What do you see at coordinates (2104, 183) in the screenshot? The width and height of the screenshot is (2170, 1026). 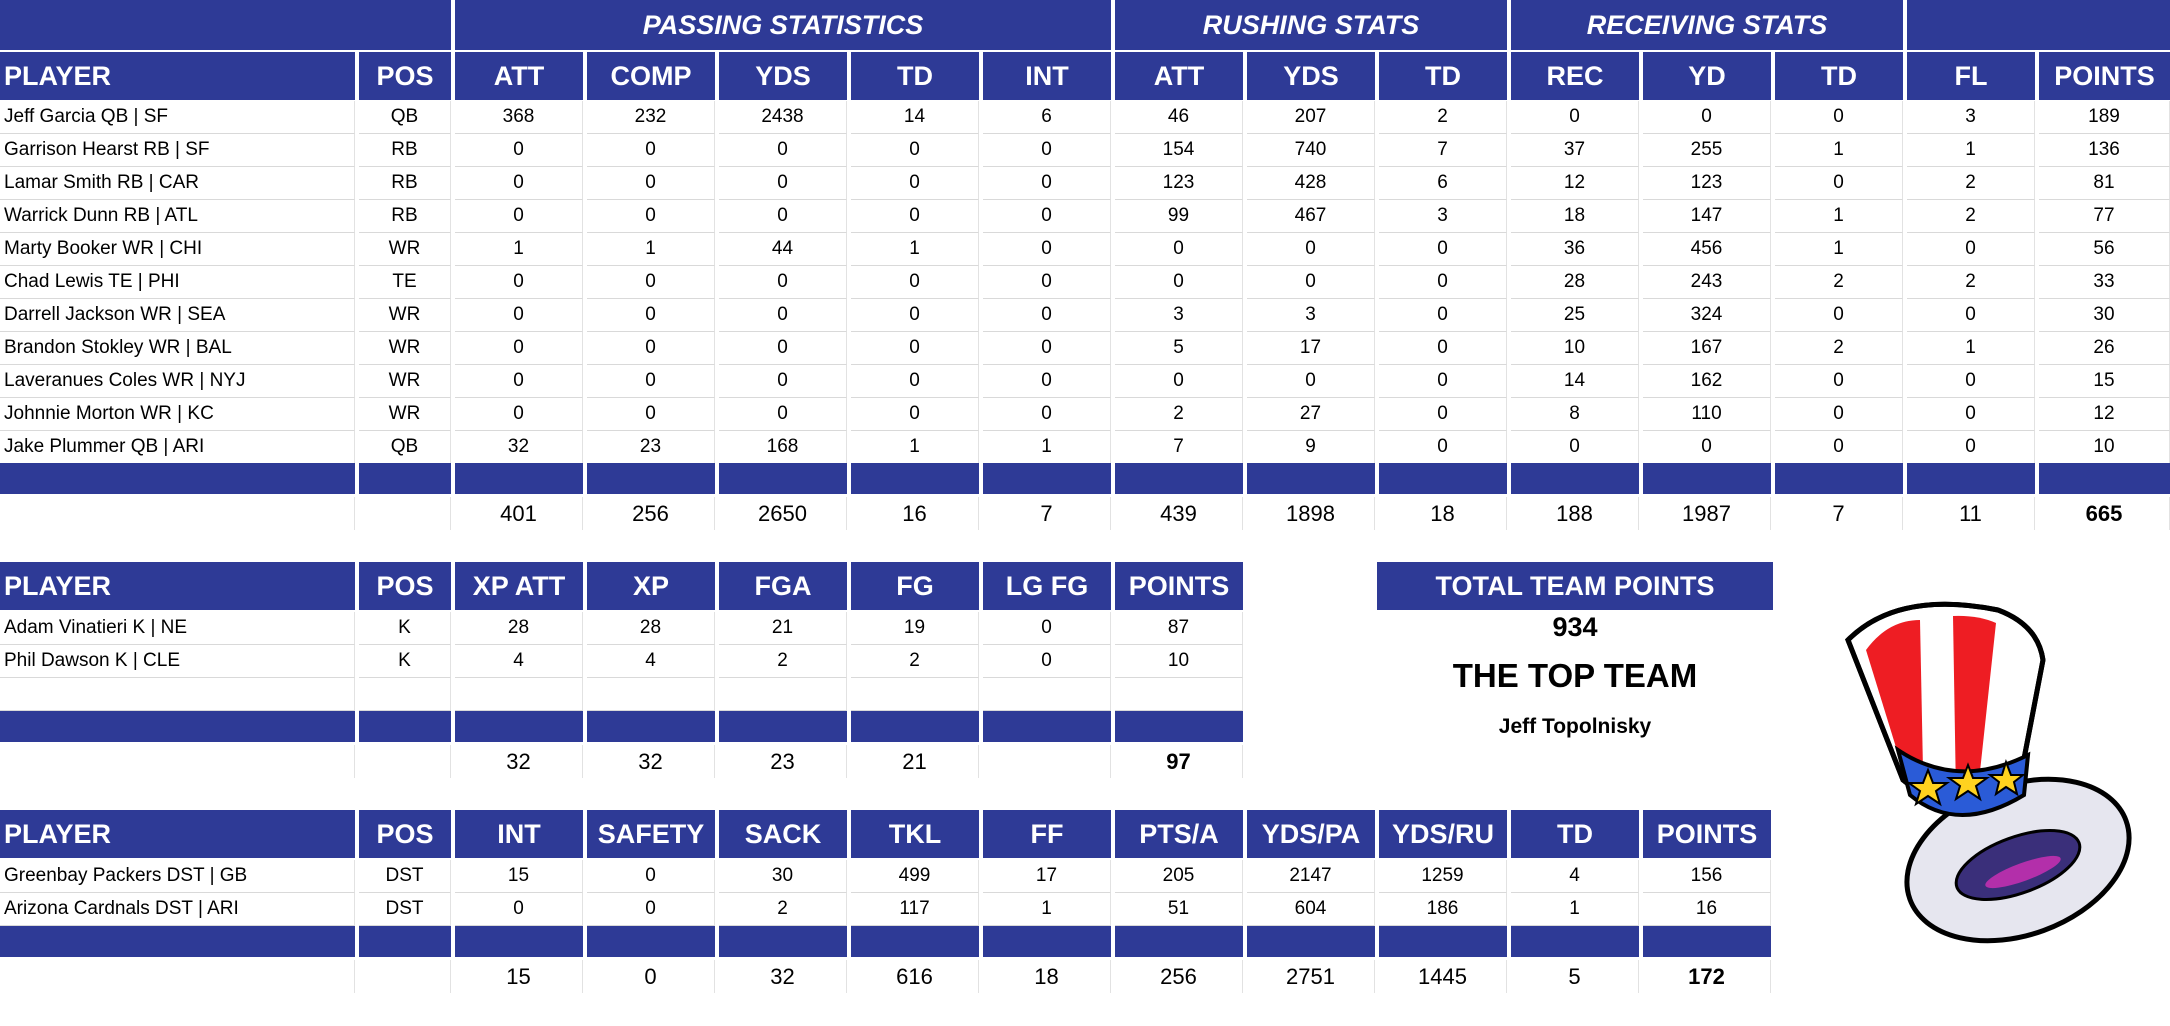 I see `main-cell-r2-c14: 81` at bounding box center [2104, 183].